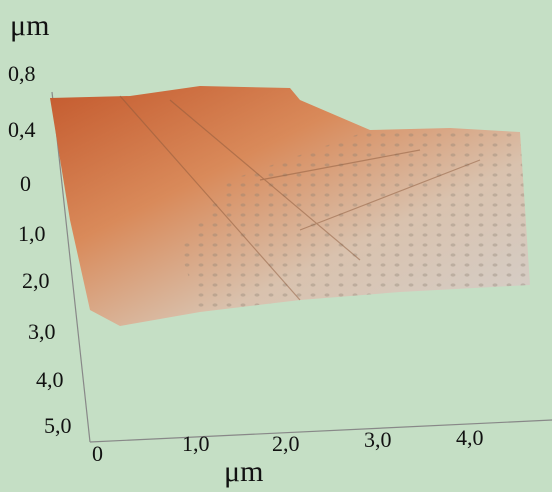 The image size is (552, 492). I want to click on x-tick-label: 0, so click(97, 453).